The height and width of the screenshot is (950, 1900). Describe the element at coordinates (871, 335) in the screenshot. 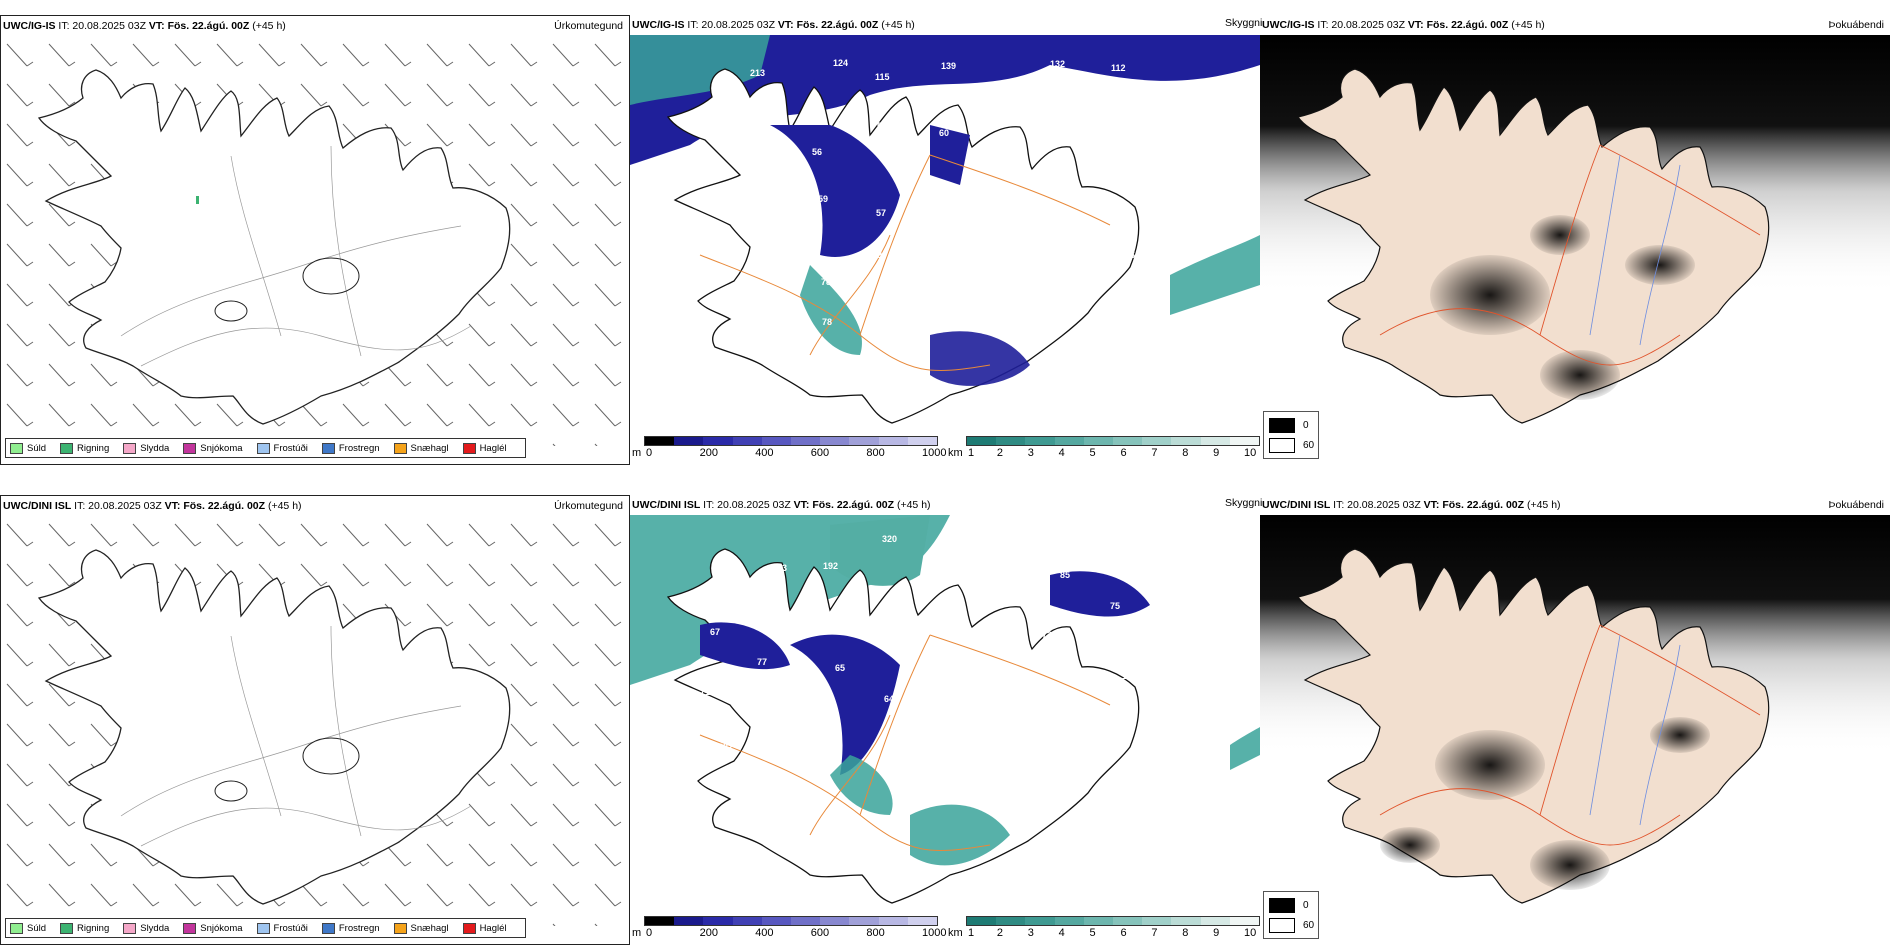

I see `cloudbase-value-label: 39` at that location.